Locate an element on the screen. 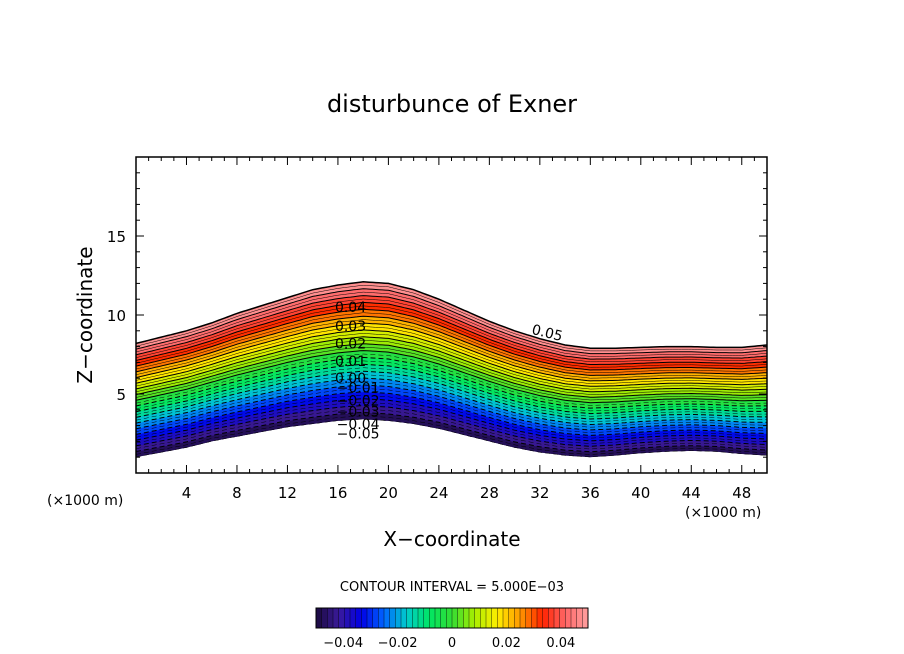 Image resolution: width=904 pixels, height=654 pixels. contour-label: 0.04 is located at coordinates (350, 308).